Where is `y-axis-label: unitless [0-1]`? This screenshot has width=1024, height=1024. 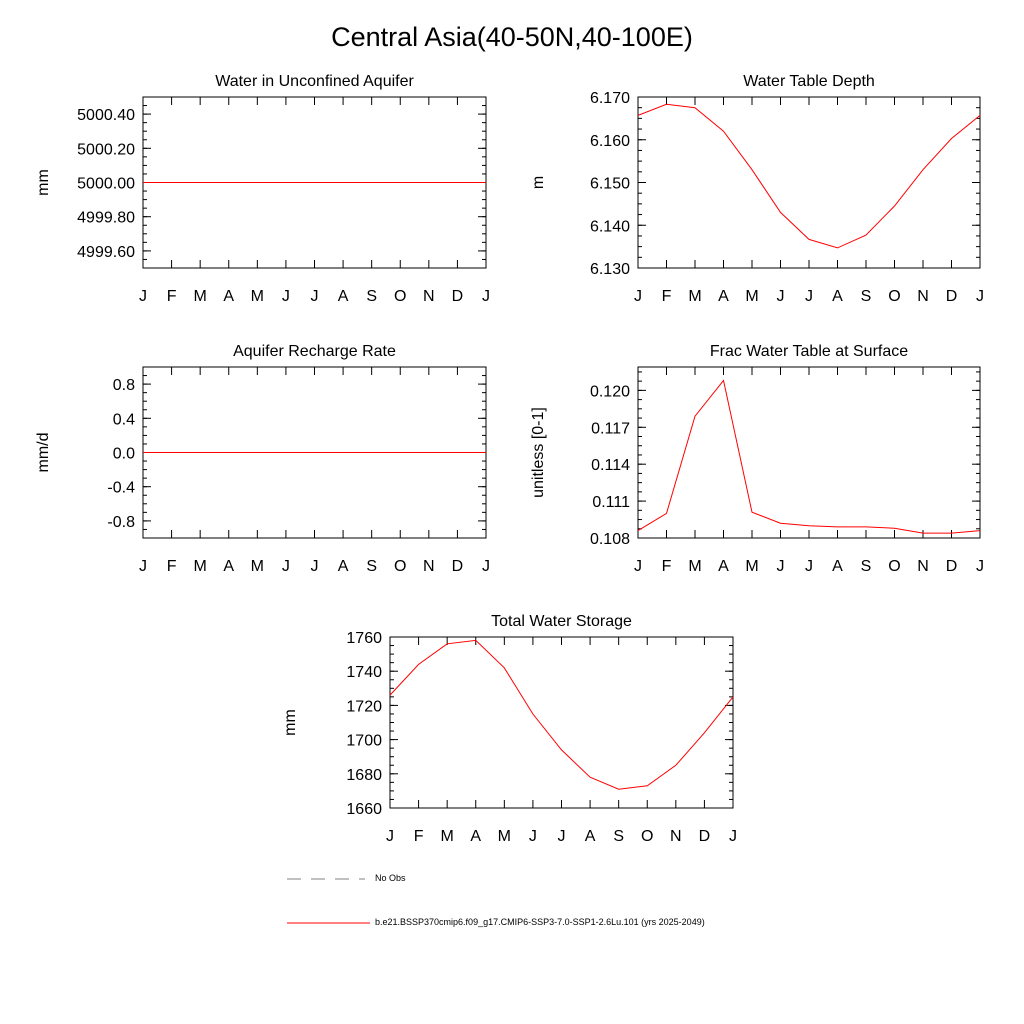 y-axis-label: unitless [0-1] is located at coordinates (538, 452).